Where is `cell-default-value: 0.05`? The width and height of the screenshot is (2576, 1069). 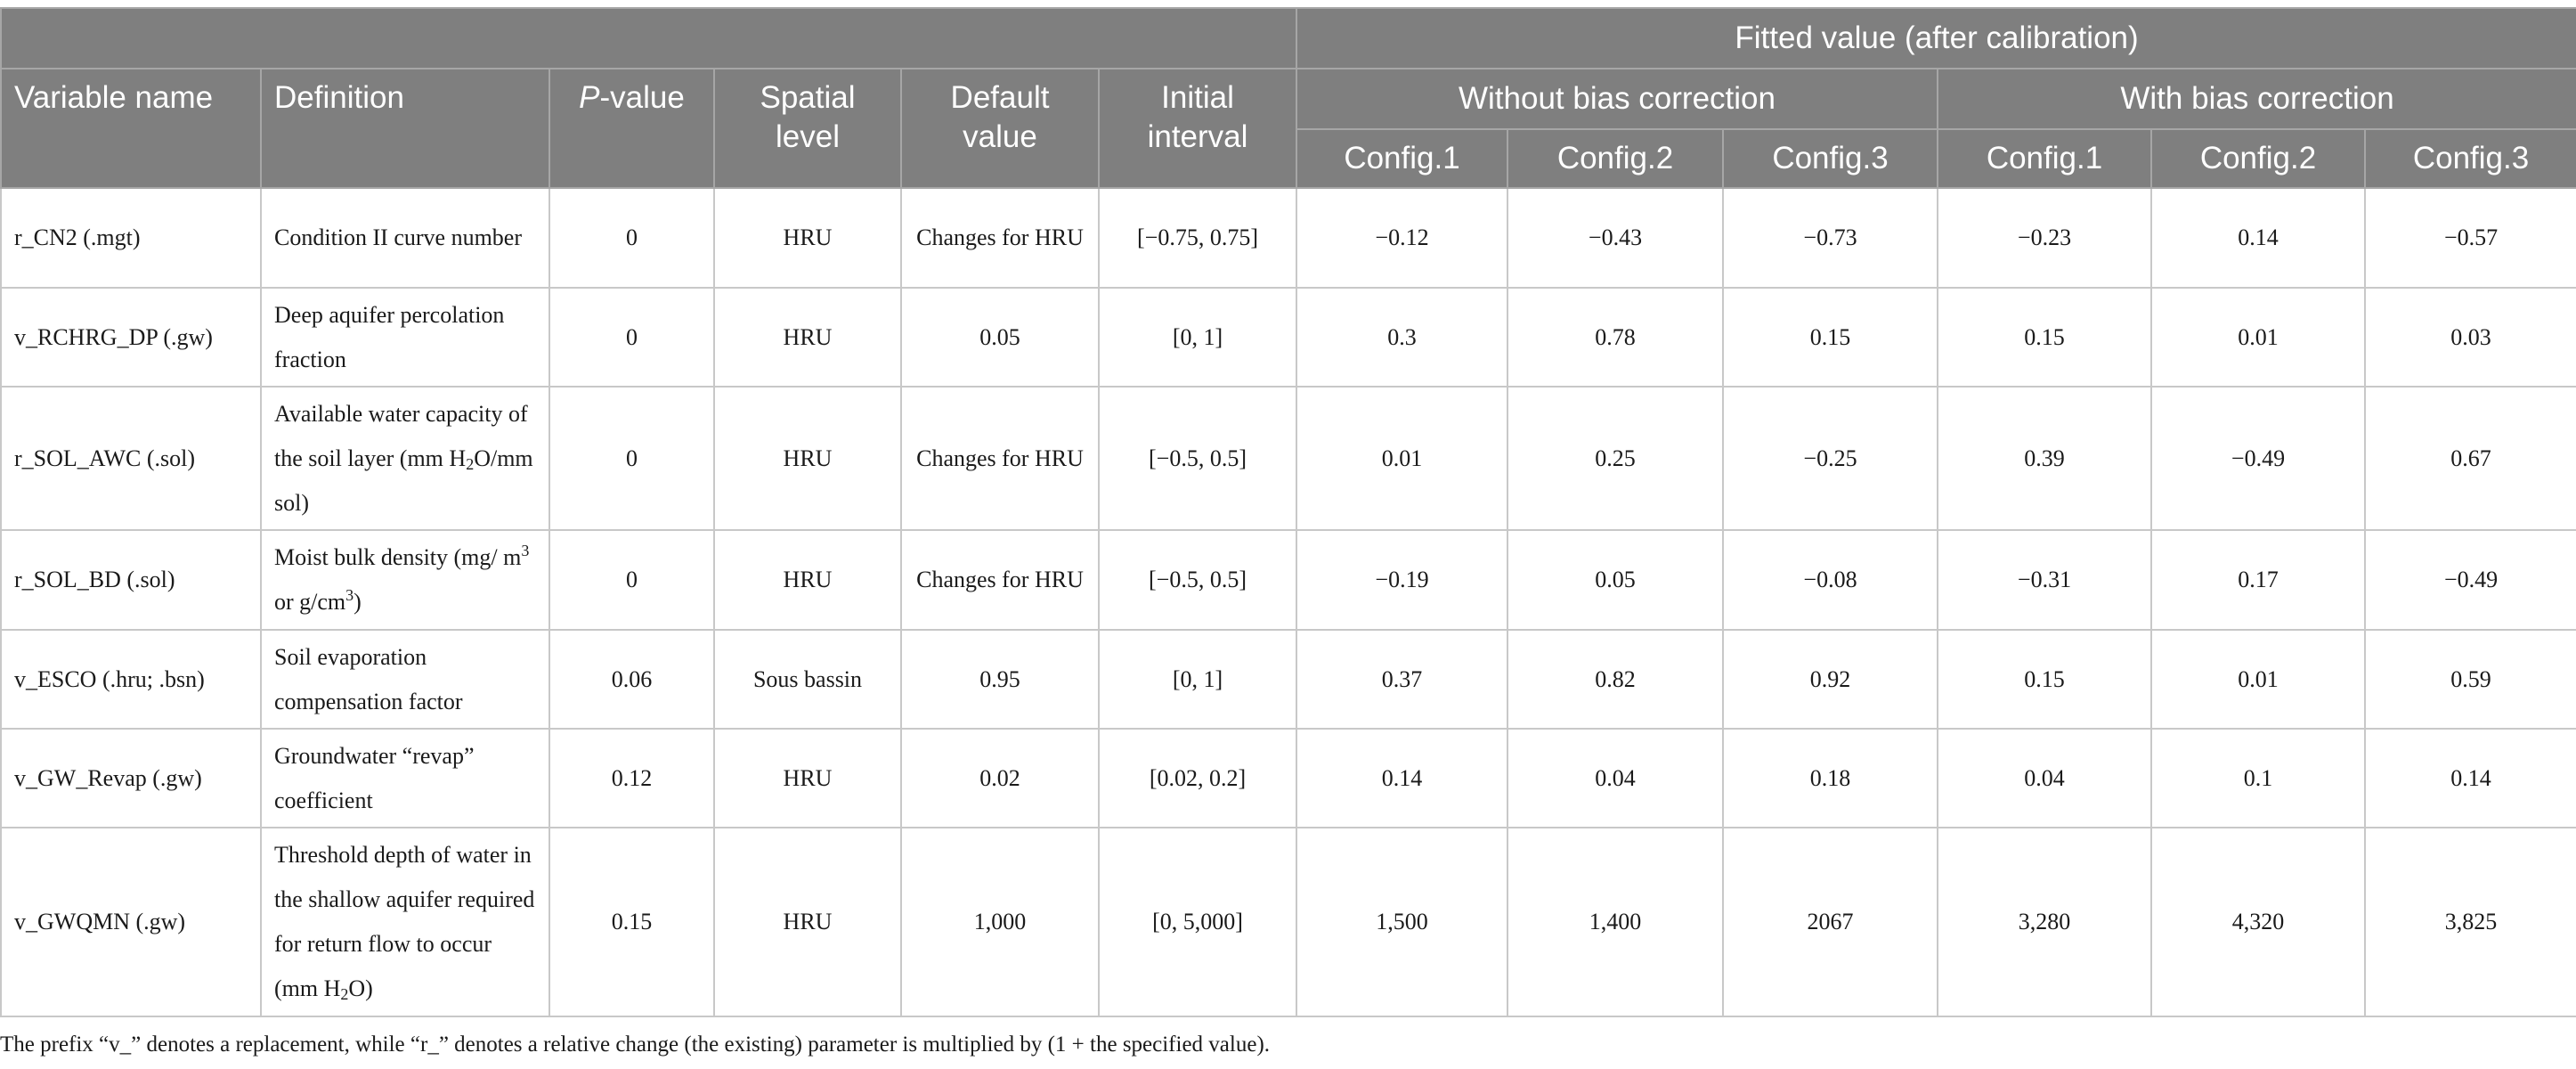 cell-default-value: 0.05 is located at coordinates (1000, 337).